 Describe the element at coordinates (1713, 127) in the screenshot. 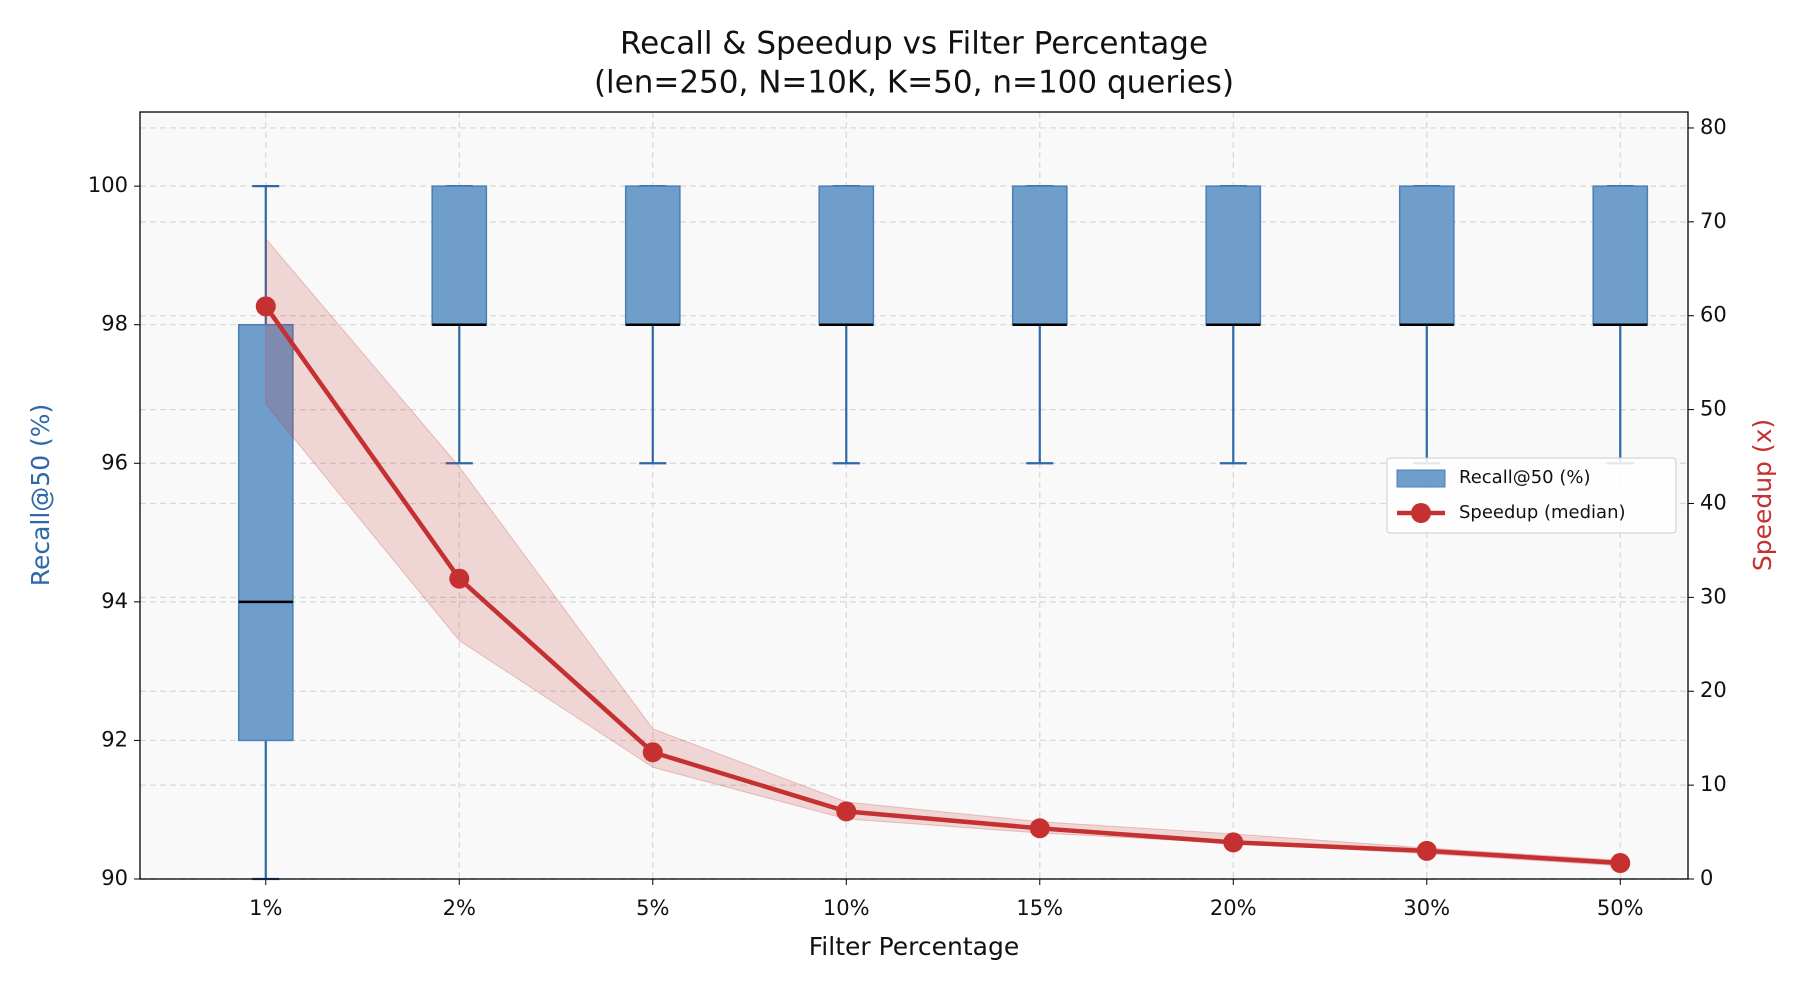

I see `y2-tick-label: 80` at that location.